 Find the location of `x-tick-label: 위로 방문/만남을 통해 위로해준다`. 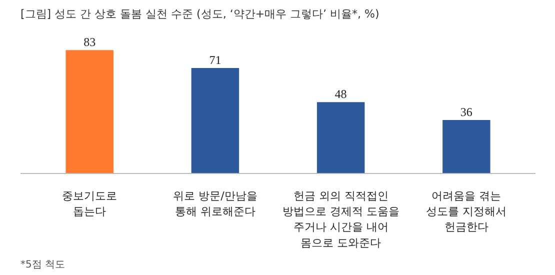

x-tick-label: 위로 방문/만남을 통해 위로해준다 is located at coordinates (215, 204).